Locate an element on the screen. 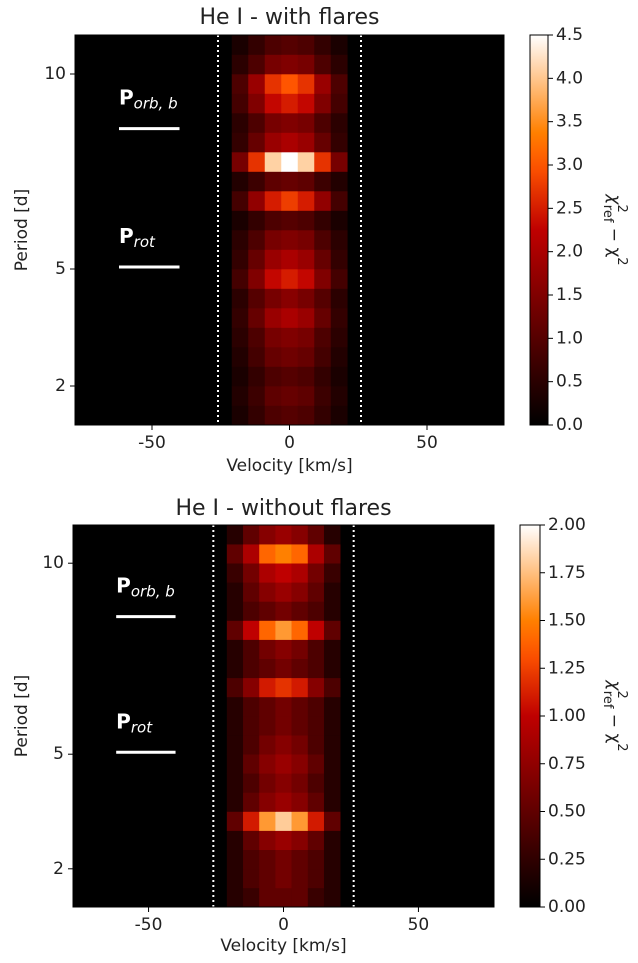  annotation: Prot is located at coordinates (137, 237).